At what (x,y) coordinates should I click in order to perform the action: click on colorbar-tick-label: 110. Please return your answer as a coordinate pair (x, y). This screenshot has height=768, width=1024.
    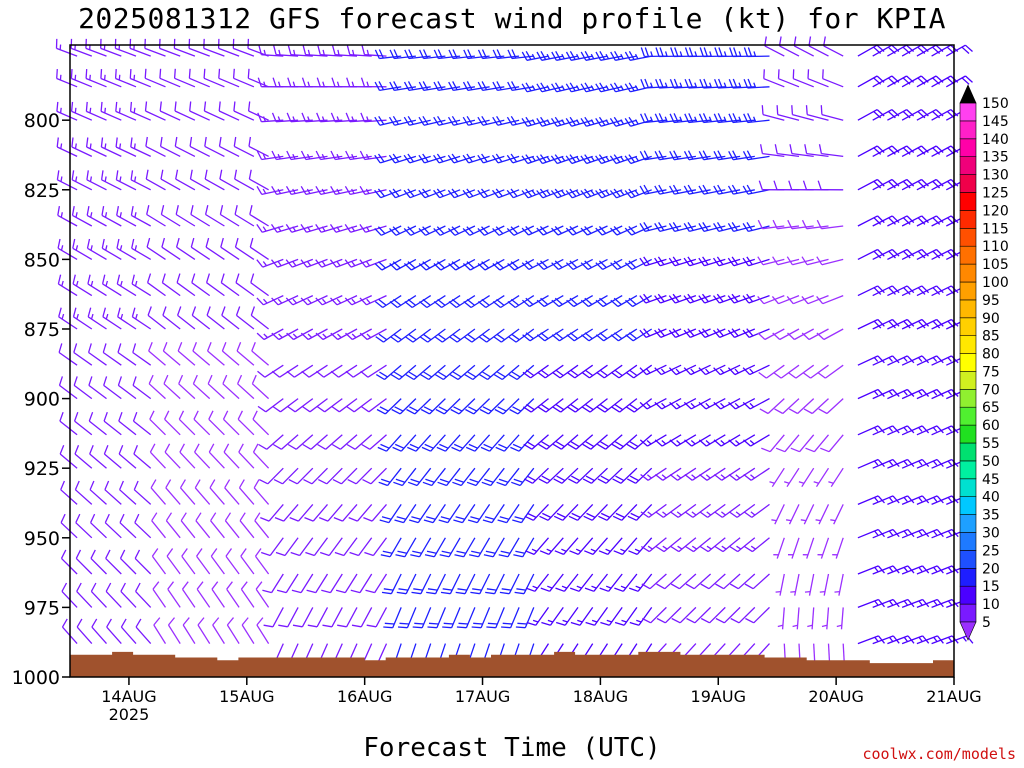
    Looking at the image, I should click on (995, 247).